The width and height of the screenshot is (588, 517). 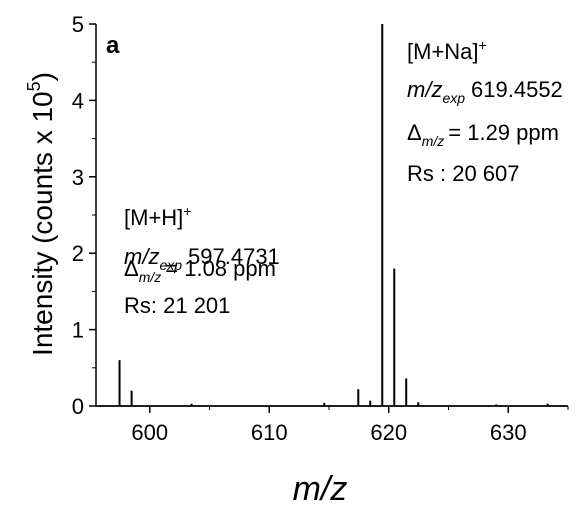 I want to click on annotation-mna-mz-value: 619.4552, so click(x=517, y=89).